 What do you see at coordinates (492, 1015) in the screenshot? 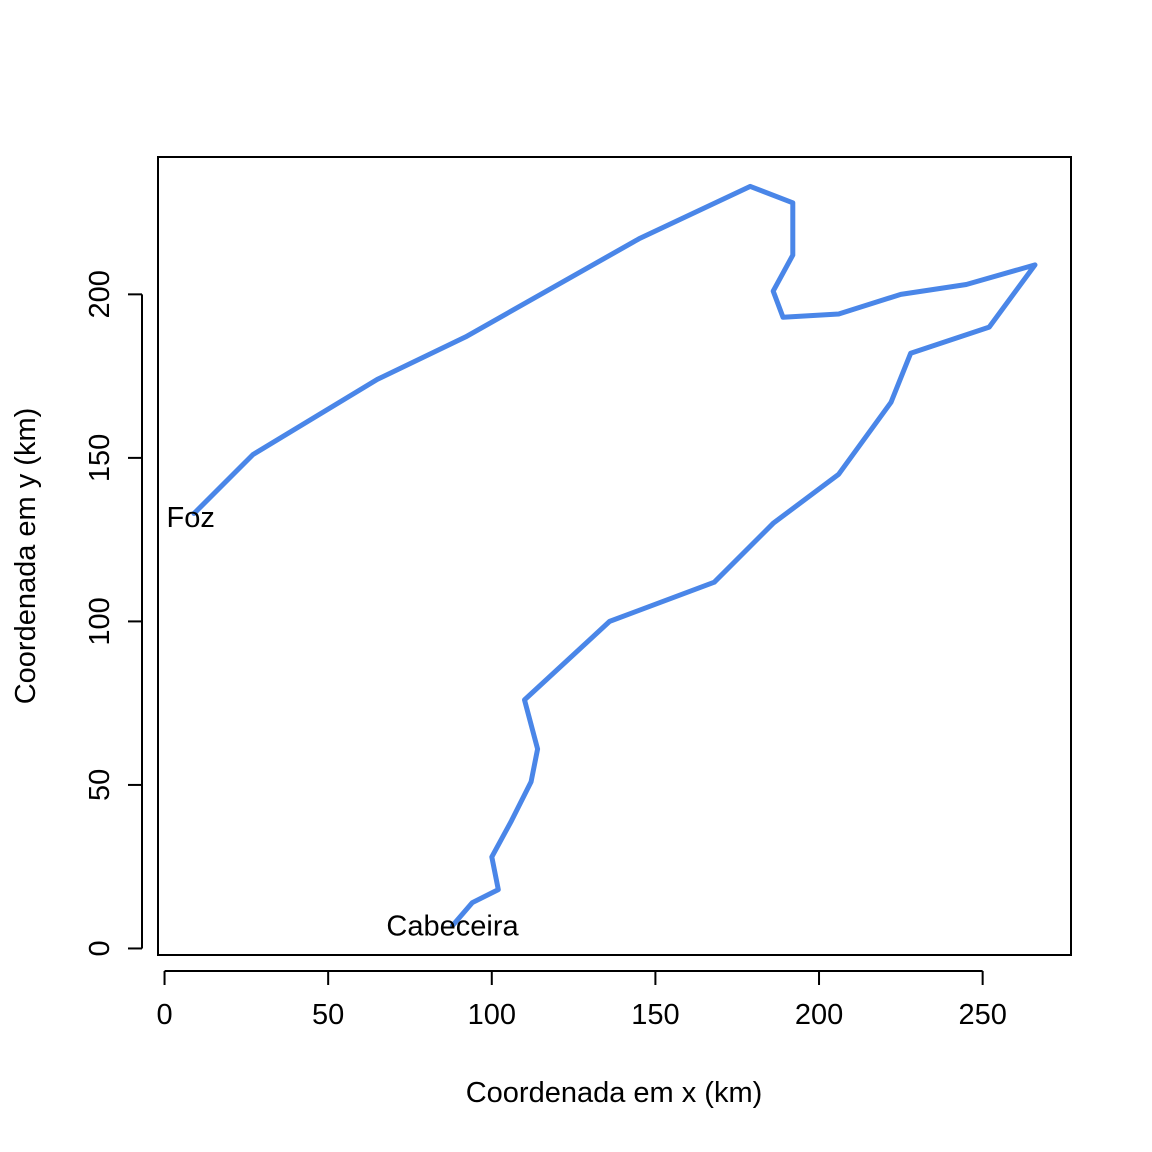
I see `x-tick-label: 100` at bounding box center [492, 1015].